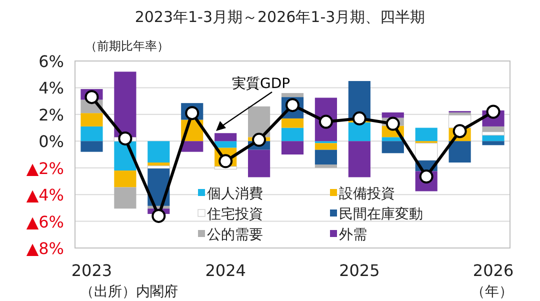  What do you see at coordinates (280, 17) in the screenshot?
I see `chart-title: 2023年1-3月期～2026年1-3月期、四半期` at bounding box center [280, 17].